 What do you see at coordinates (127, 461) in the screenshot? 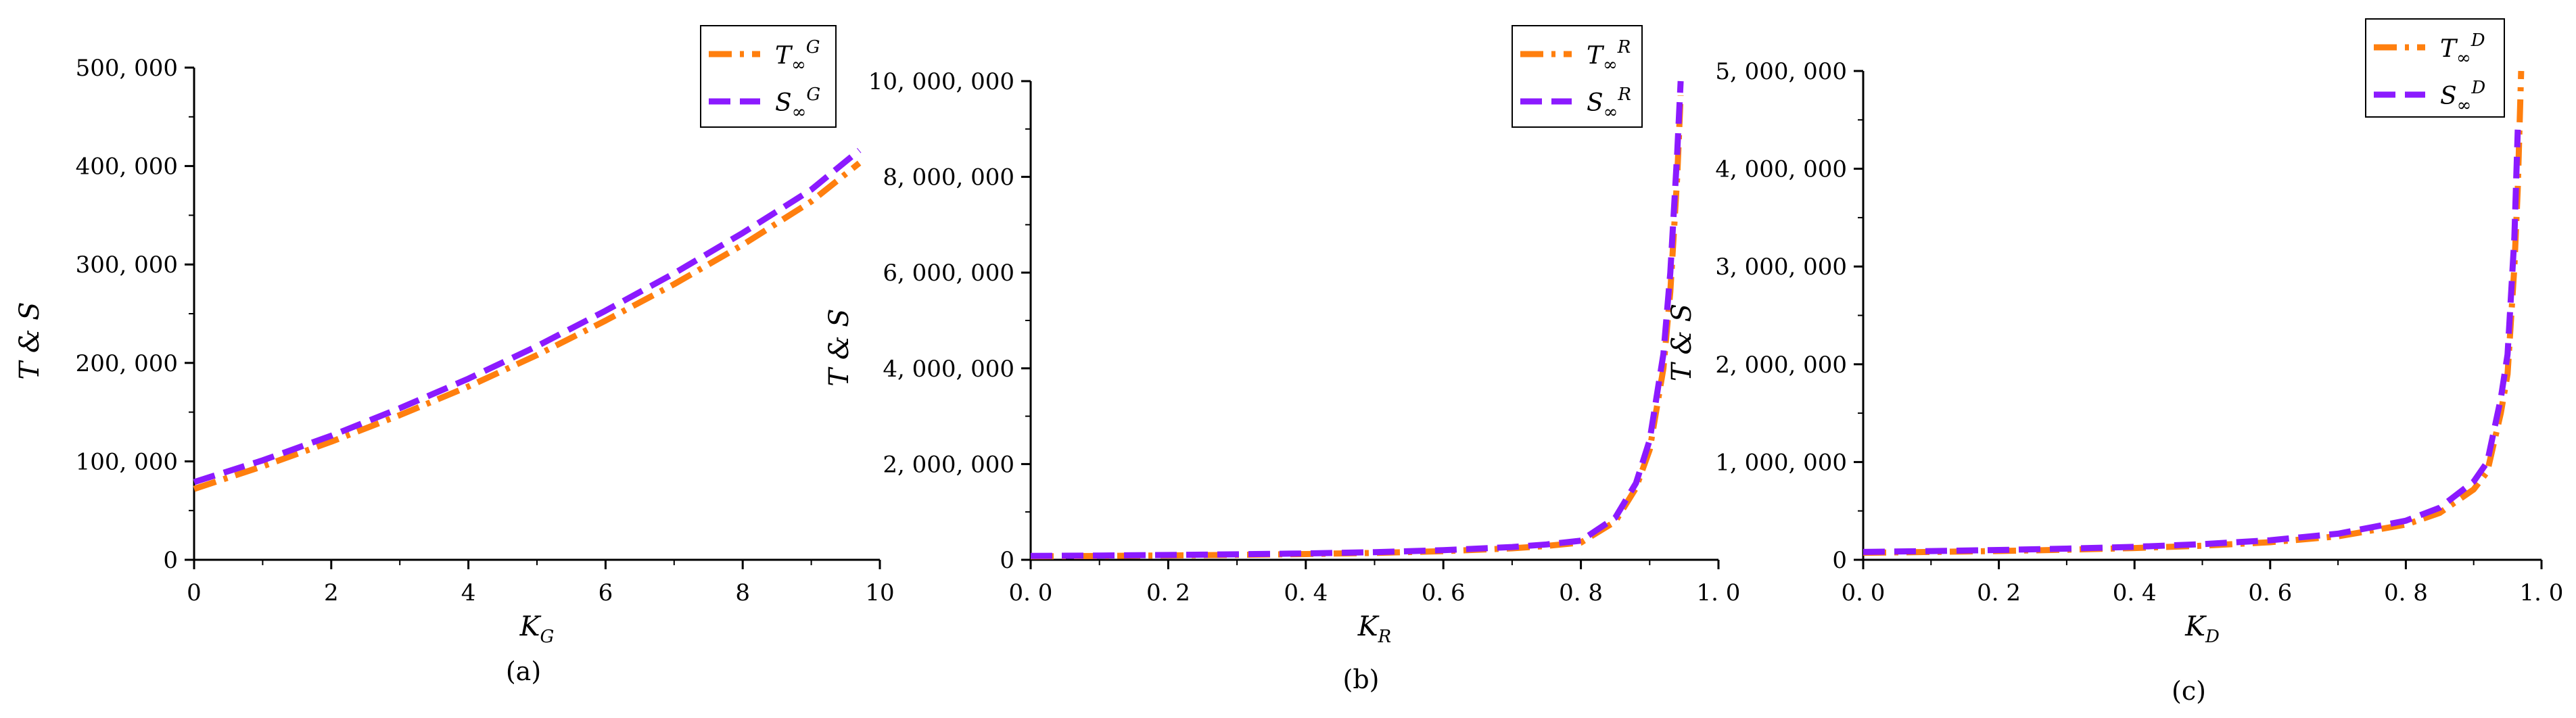
I see `y-tick-label: 100, 000` at bounding box center [127, 461].